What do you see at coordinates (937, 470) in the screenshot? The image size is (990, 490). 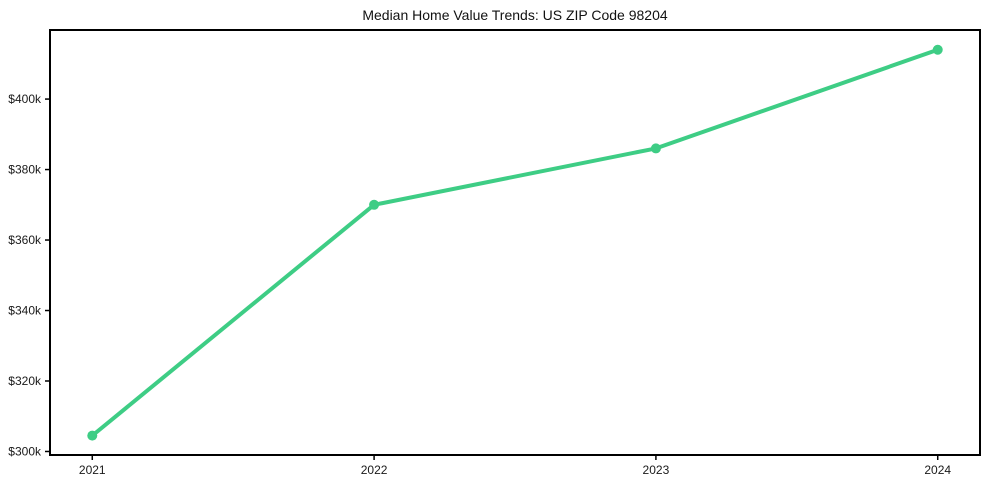 I see `x-tick-label: 2024` at bounding box center [937, 470].